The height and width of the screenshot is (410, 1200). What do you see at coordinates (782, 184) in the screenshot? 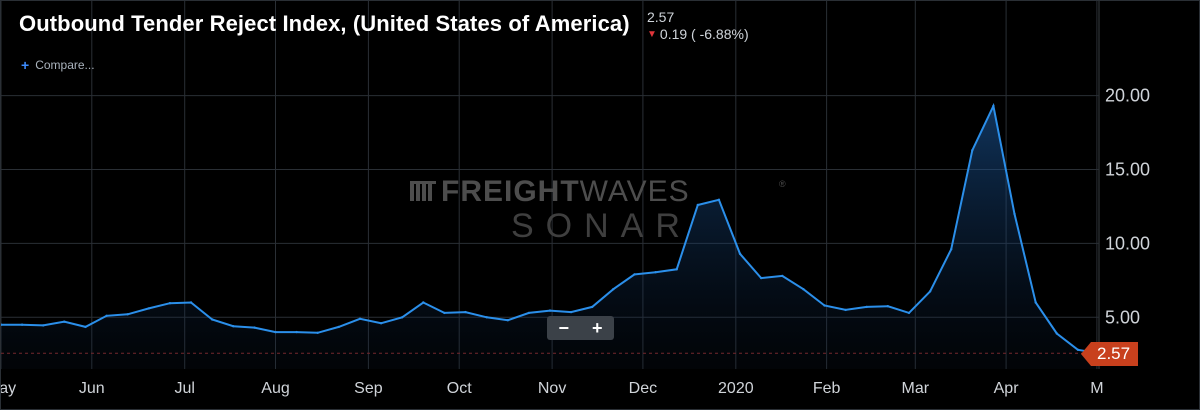
I see `watermark-registered: ®` at bounding box center [782, 184].